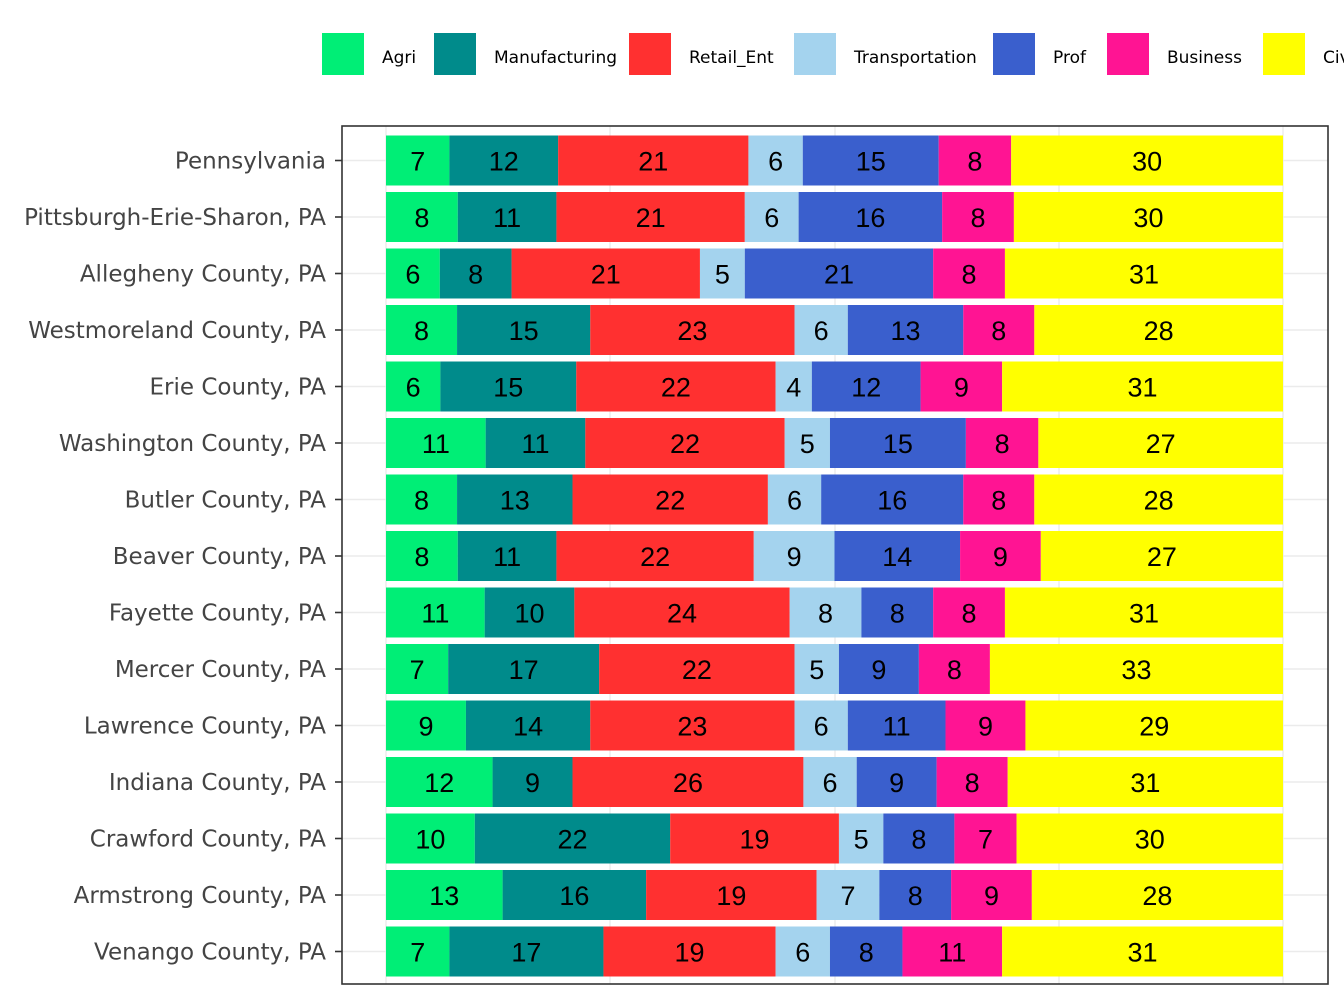 Image resolution: width=1344 pixels, height=1008 pixels. Describe the element at coordinates (834, 838) in the screenshot. I see `bar-row: 10 22 19 5 8 7 30` at that location.